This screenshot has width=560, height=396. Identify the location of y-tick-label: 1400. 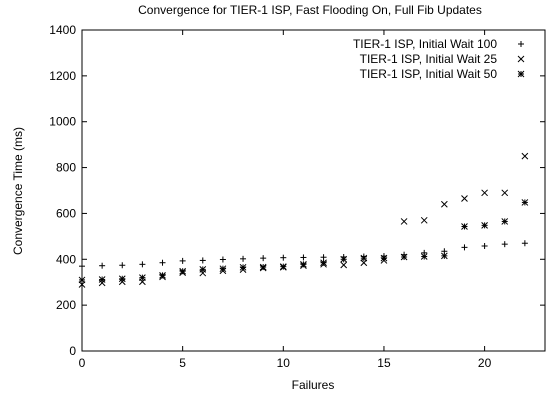
(62, 30).